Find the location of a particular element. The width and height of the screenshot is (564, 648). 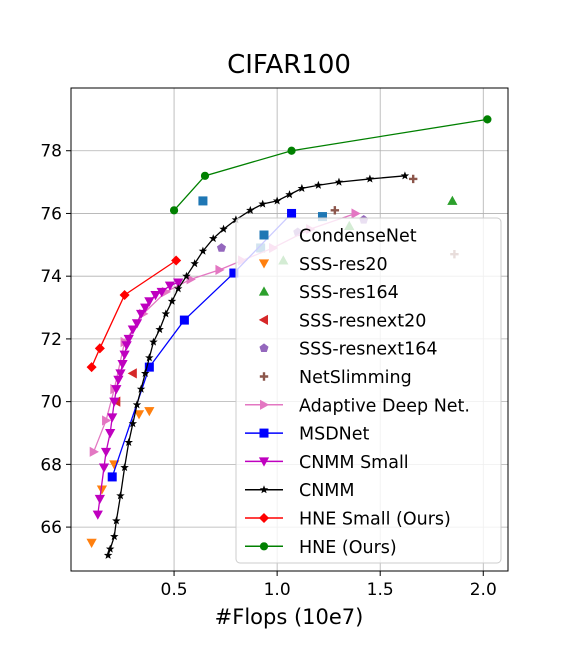

legend-item-condensenet: CondenseNet is located at coordinates (338, 237).